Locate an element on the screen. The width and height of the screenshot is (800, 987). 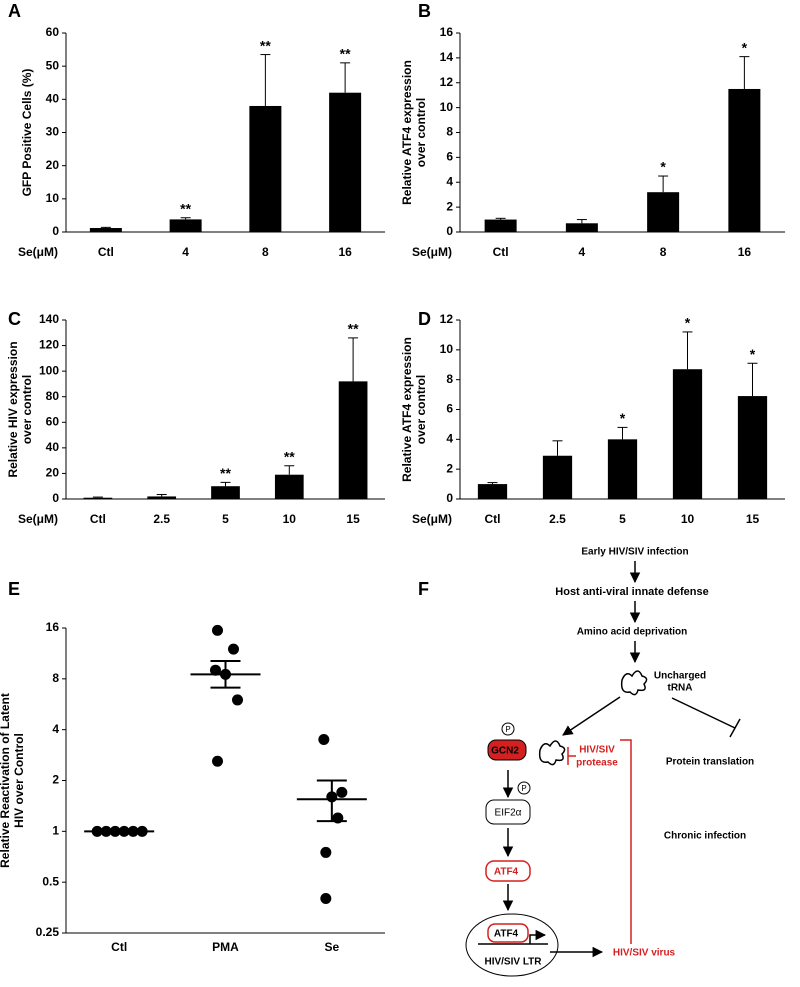
node-text: tRNA is located at coordinates (680, 688).